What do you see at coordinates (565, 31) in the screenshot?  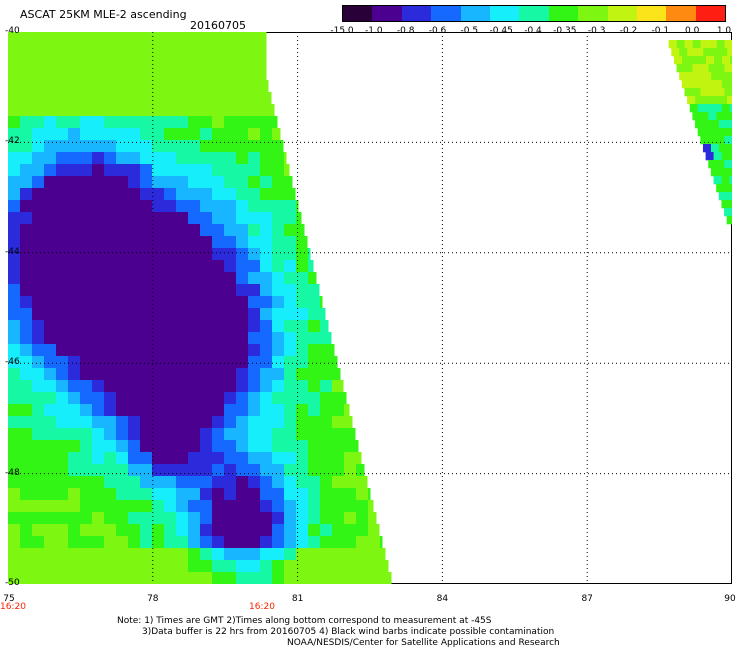 I see `colorbar-label-7: -0.35` at bounding box center [565, 31].